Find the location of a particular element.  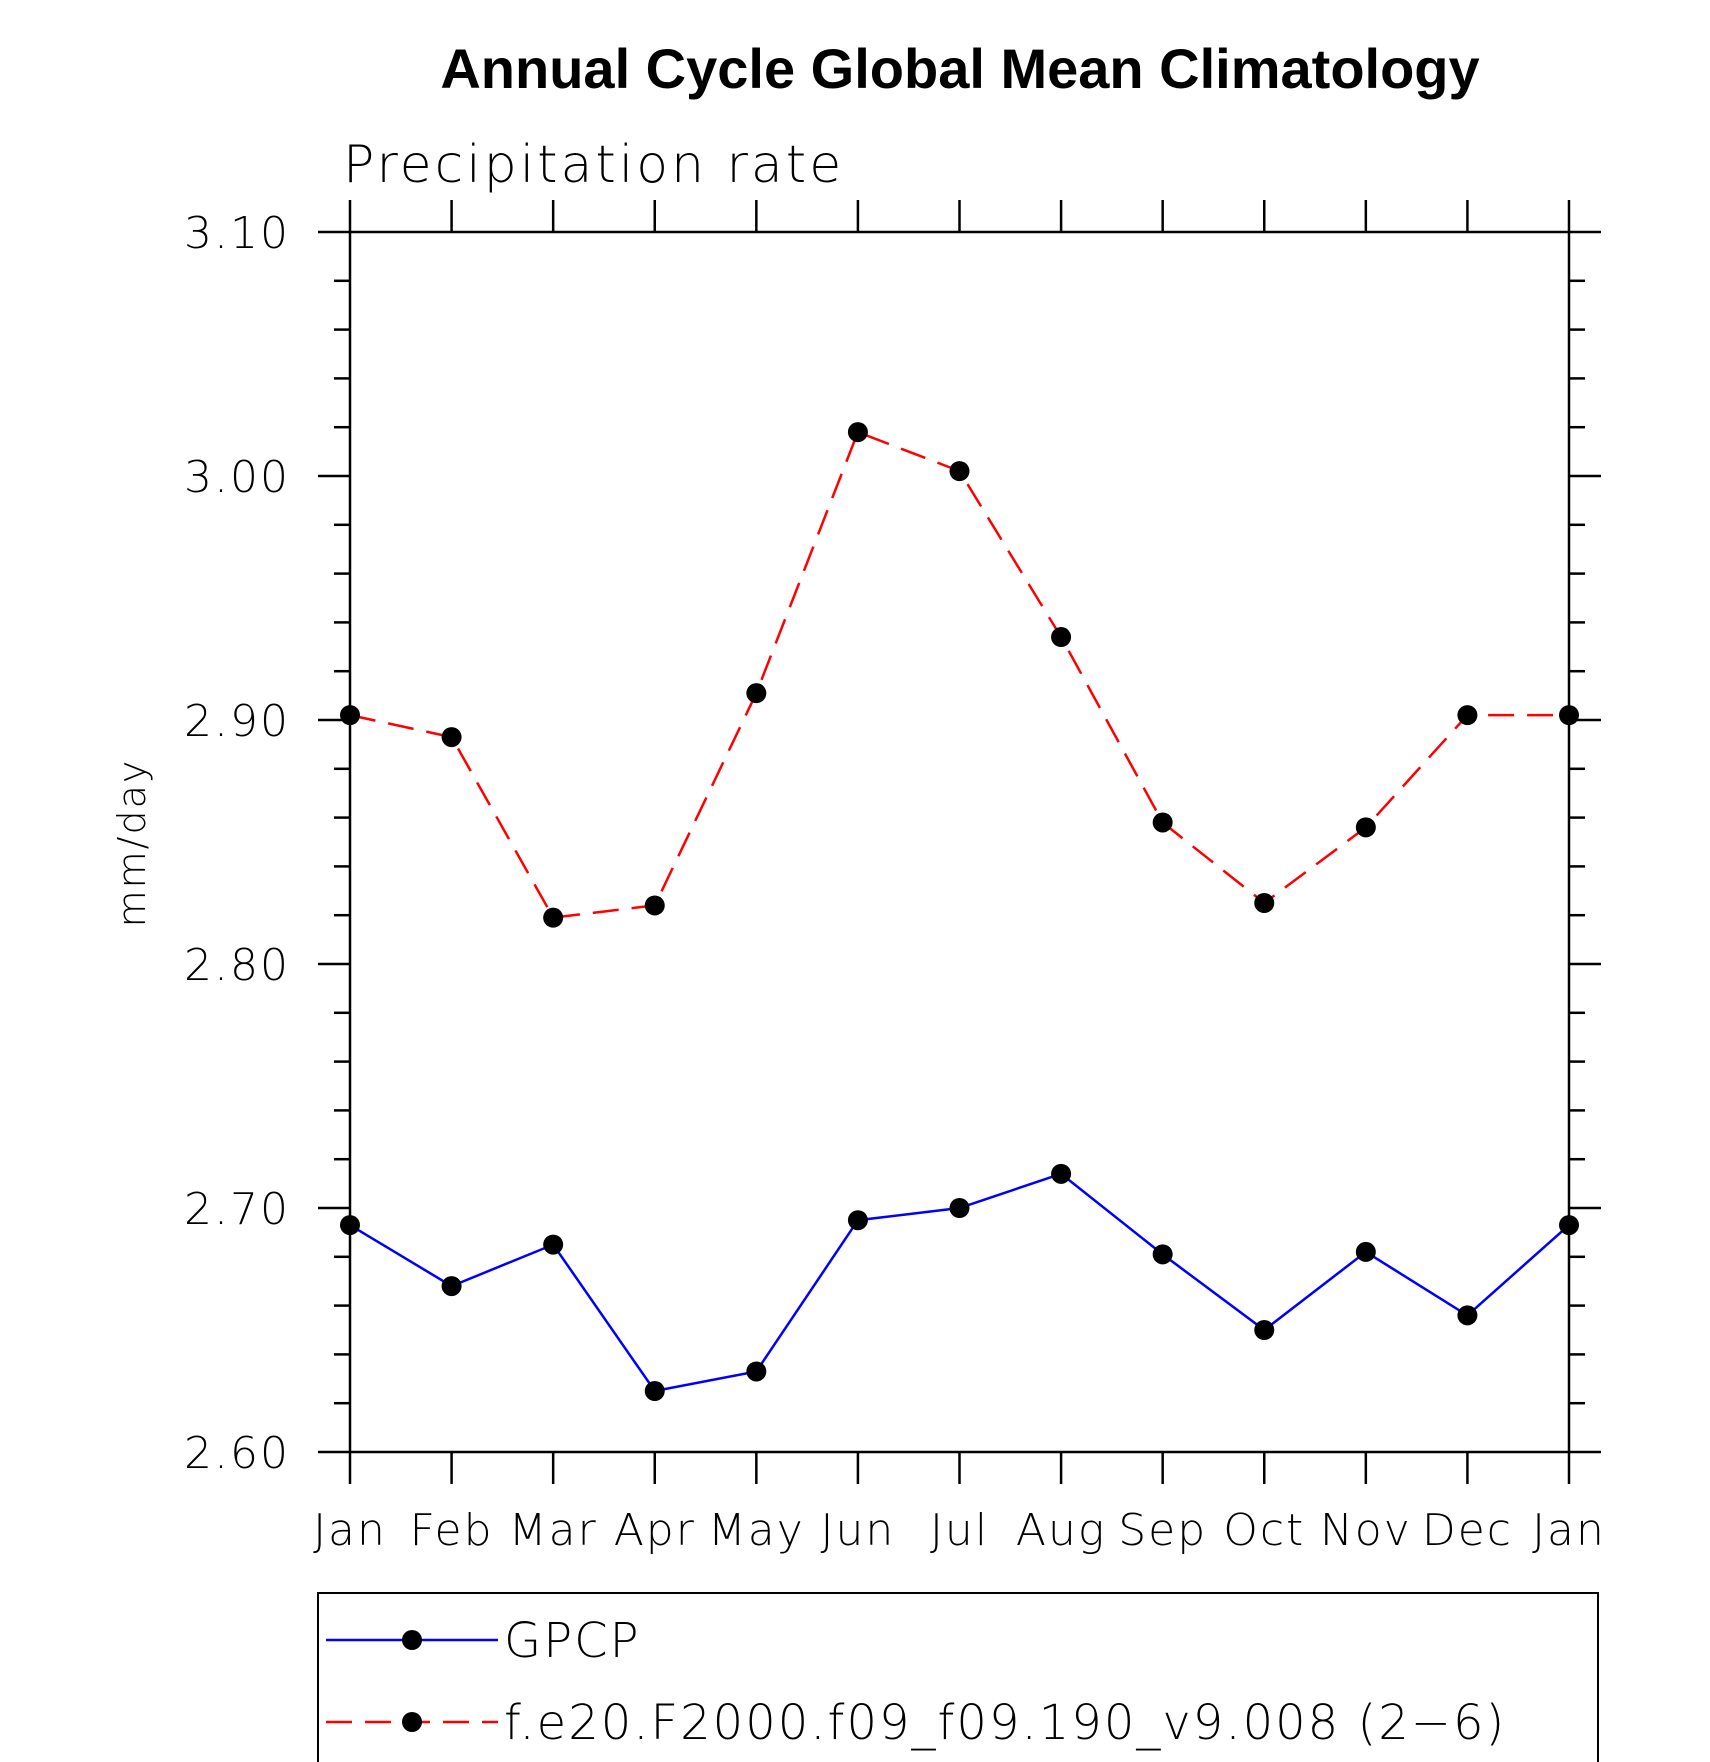

x-tick-label: Dec is located at coordinates (1467, 1530).